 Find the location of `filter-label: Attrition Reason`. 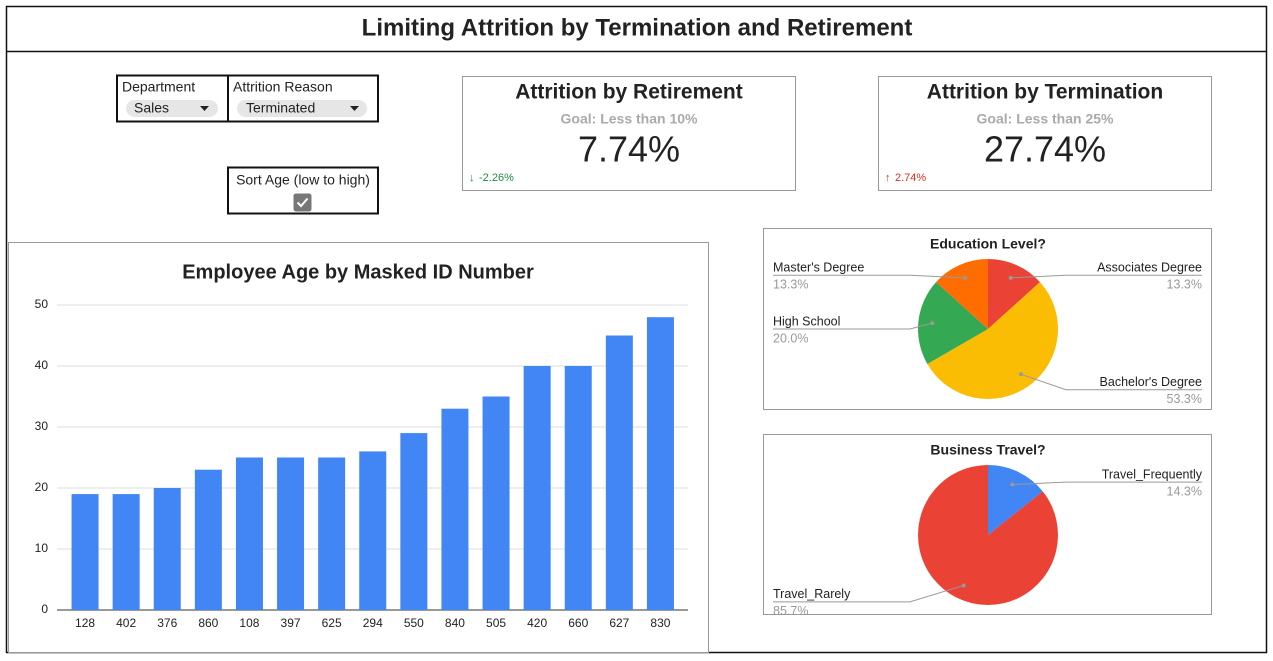

filter-label: Attrition Reason is located at coordinates (283, 87).